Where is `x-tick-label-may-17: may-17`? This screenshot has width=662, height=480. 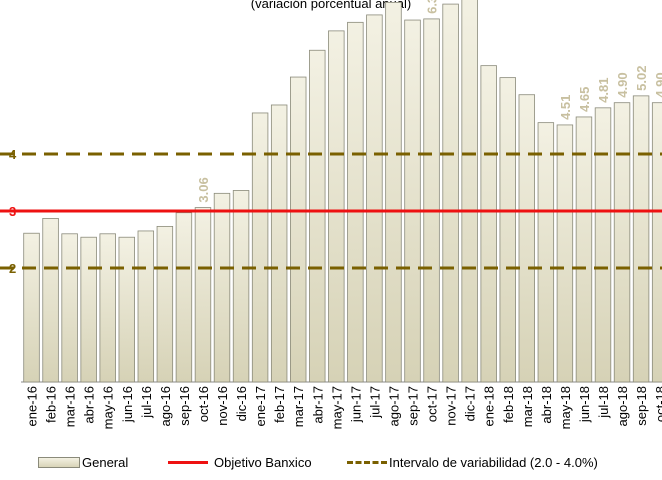
x-tick-label-may-17: may-17 is located at coordinates (336, 407).